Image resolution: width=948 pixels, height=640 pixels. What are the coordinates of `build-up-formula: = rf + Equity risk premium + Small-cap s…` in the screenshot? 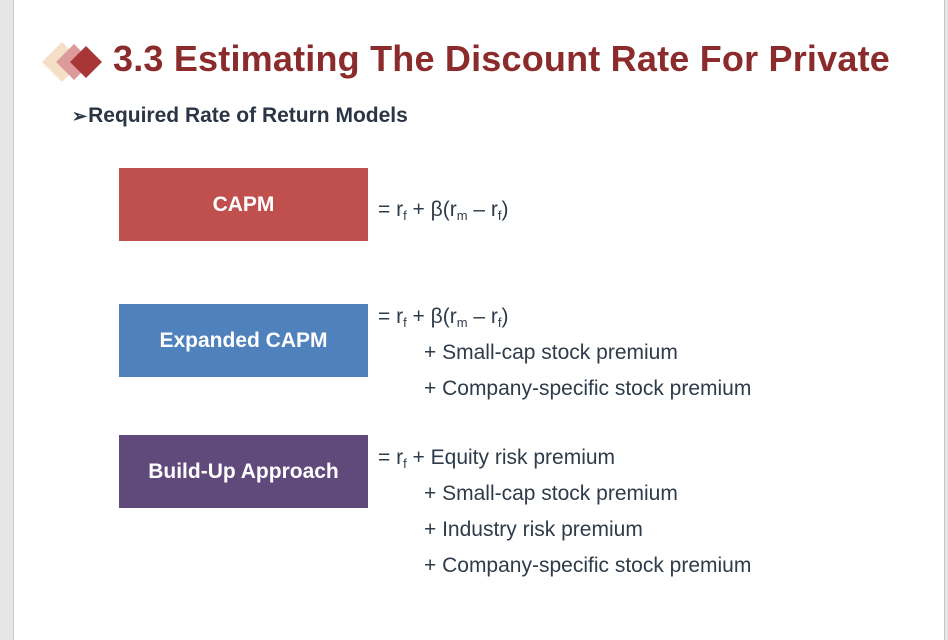 It's located at (564, 512).